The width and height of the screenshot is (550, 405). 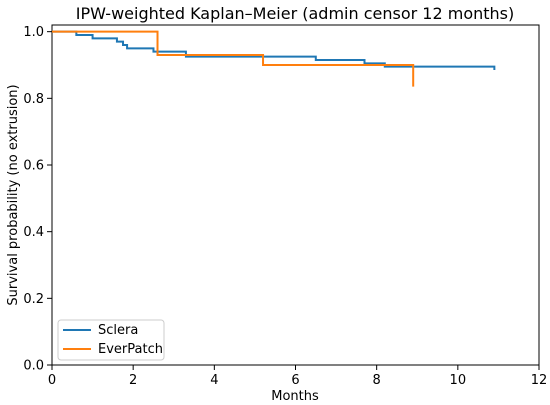 I want to click on x-tick-label: 0, so click(x=52, y=380).